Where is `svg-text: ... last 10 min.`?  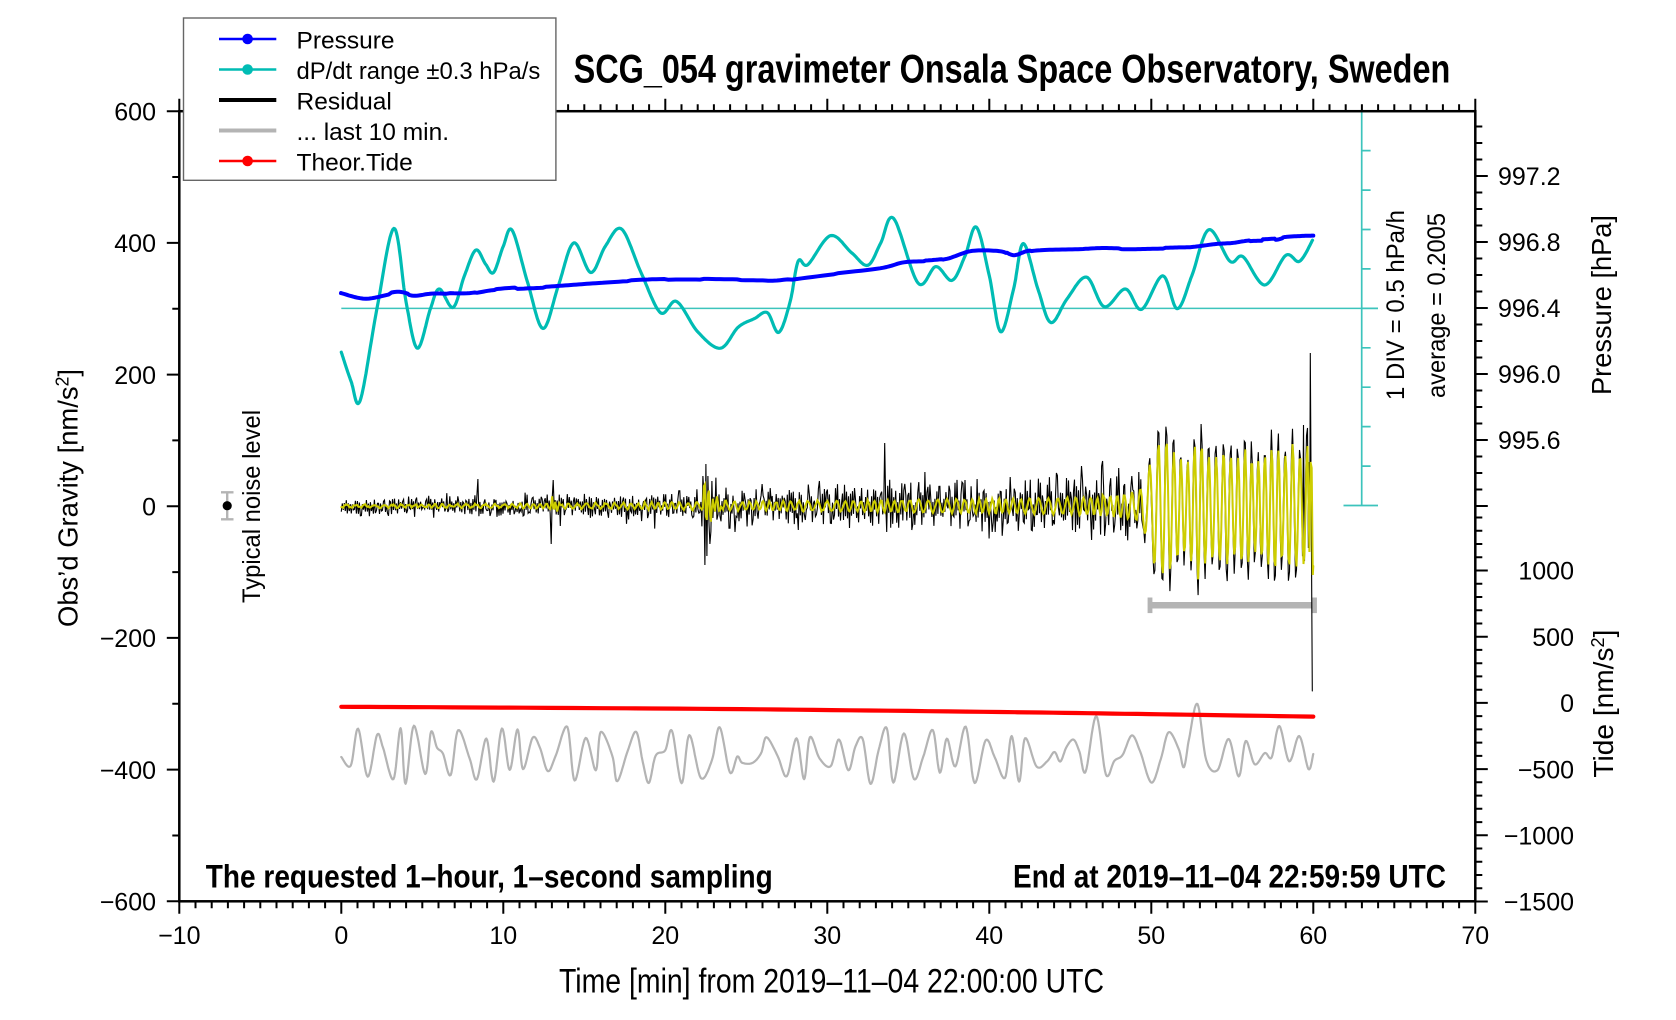
svg-text: ... last 10 min. is located at coordinates (373, 132).